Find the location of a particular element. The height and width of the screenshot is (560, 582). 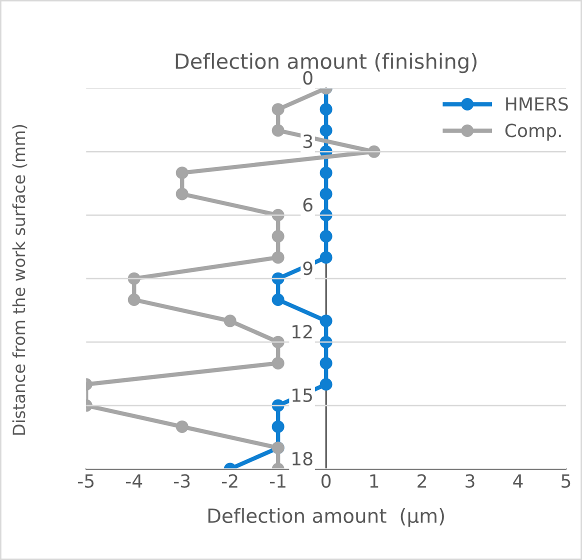

x-tick-label: 5 is located at coordinates (566, 481).